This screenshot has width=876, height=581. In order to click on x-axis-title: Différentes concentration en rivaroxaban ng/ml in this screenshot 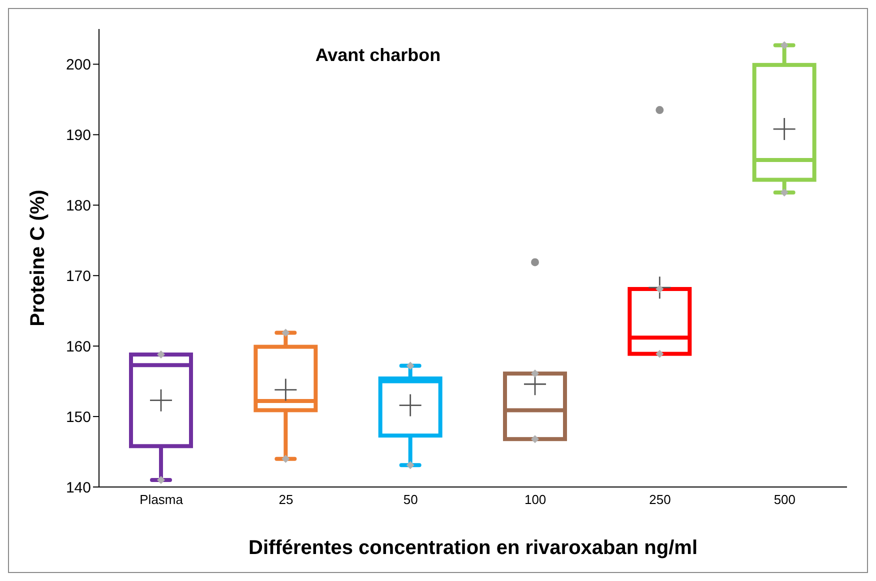, I will do `click(473, 548)`.